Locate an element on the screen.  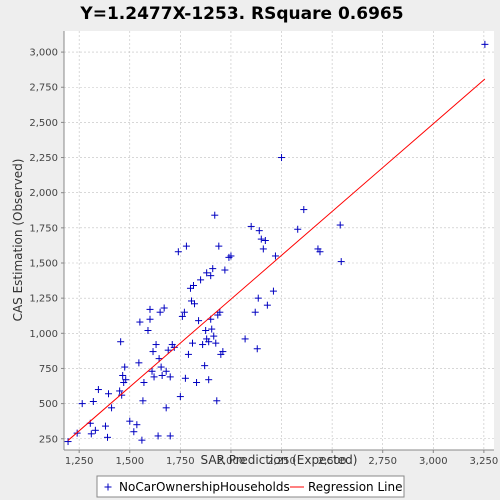
y-tick-label: 1,500 is located at coordinates (43, 263).